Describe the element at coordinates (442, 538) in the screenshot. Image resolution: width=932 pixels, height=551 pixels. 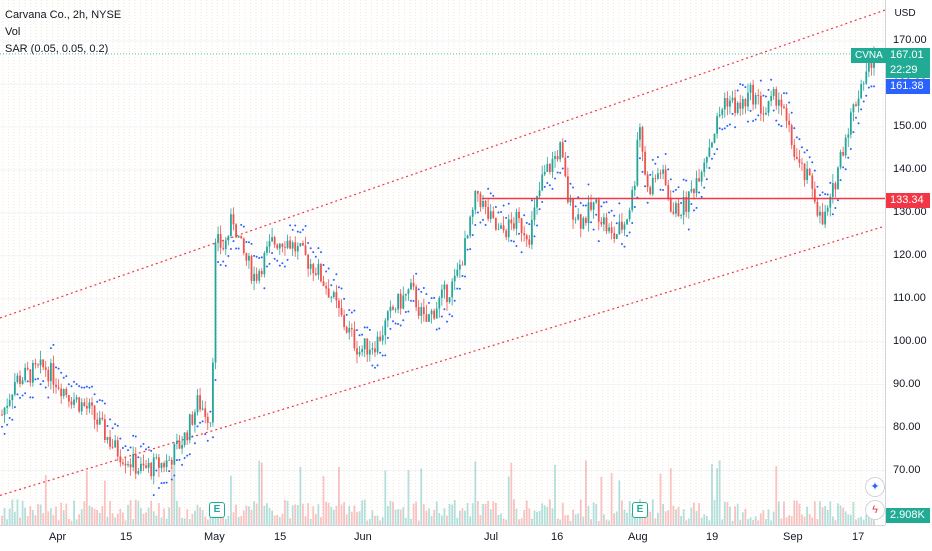
I see `time-scale` at that location.